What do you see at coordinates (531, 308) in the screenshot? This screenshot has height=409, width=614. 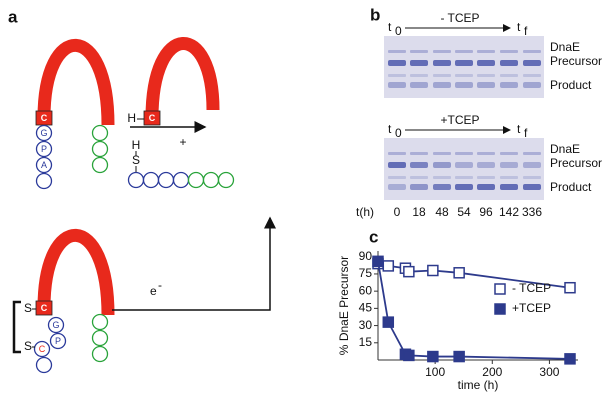 I see `legend-label: +TCEP` at bounding box center [531, 308].